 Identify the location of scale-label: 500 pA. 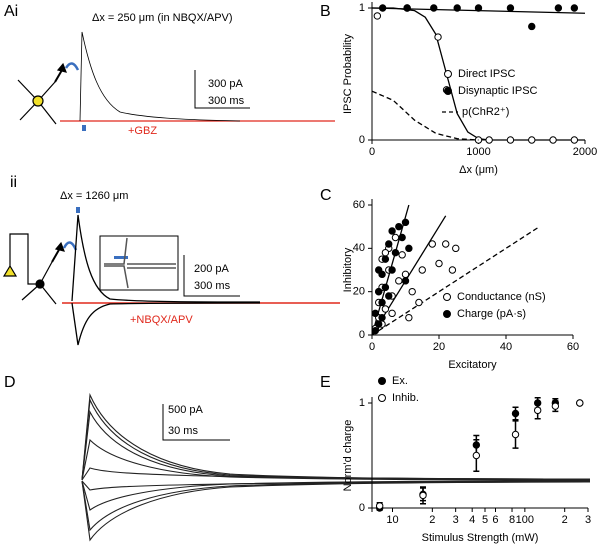
(186, 410).